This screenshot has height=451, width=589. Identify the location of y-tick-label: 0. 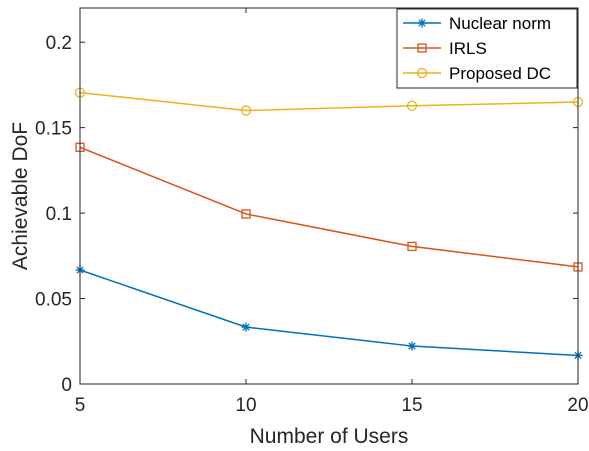
(66, 385).